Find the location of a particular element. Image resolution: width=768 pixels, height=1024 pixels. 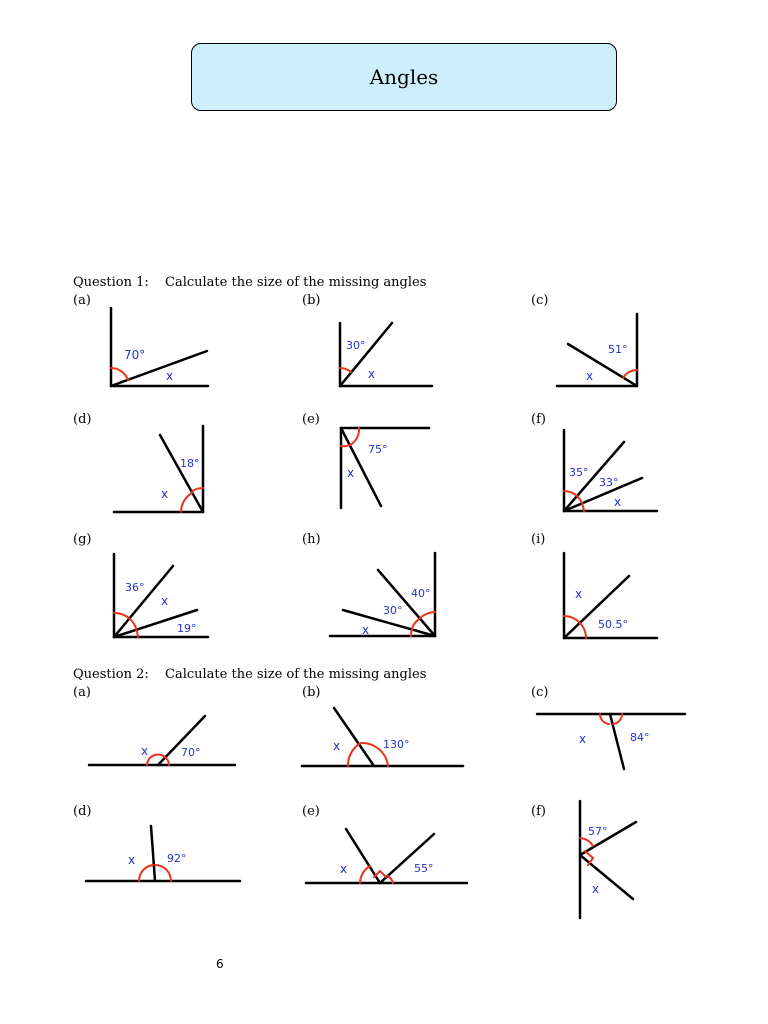

q2-part-d-label: (d) is located at coordinates (82, 811).